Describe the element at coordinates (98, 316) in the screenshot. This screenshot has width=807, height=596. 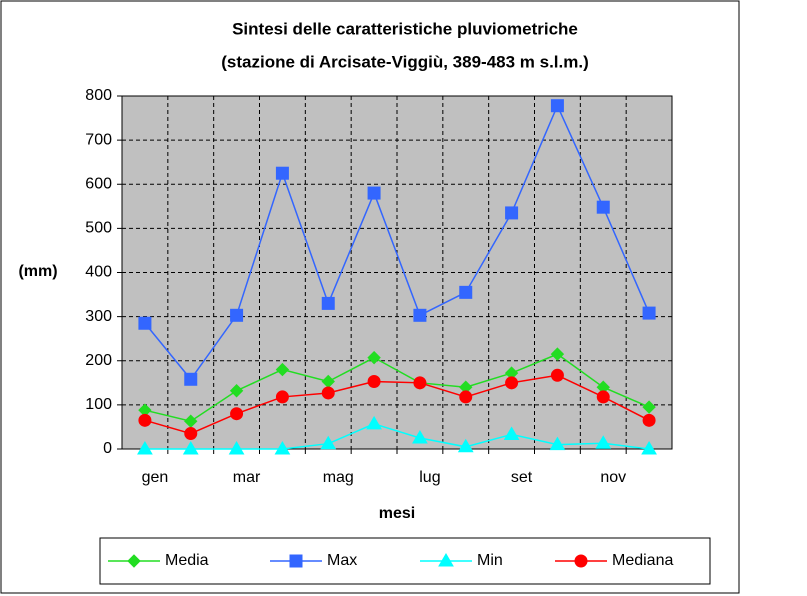
I see `y-tick-label: 300` at that location.